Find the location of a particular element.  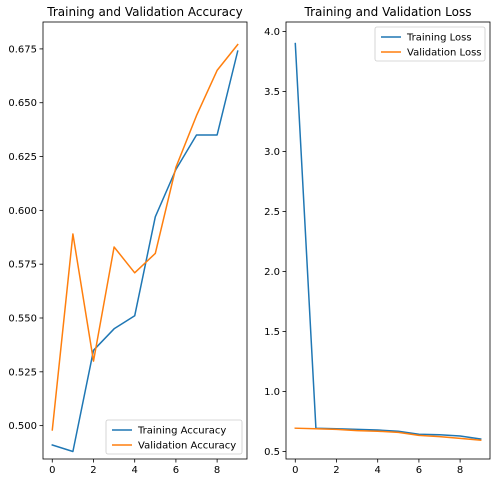

y-tick-label: 3.5 is located at coordinates (272, 92).